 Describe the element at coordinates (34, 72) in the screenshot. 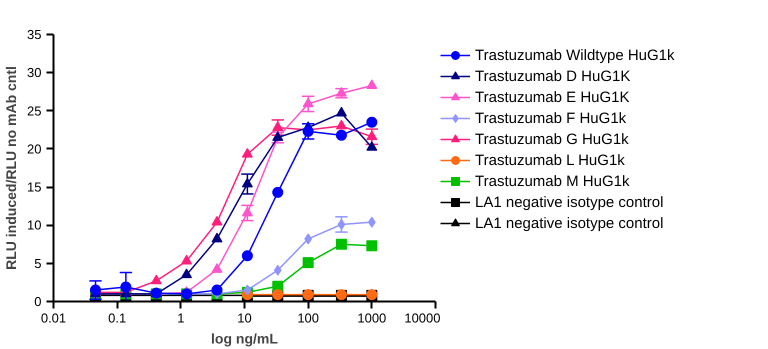

I see `y-tick-label: 30` at that location.